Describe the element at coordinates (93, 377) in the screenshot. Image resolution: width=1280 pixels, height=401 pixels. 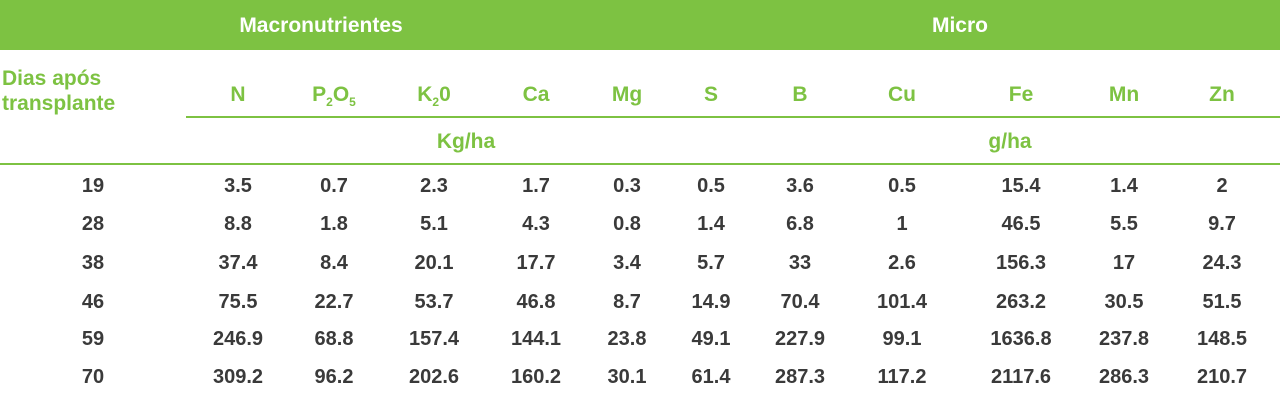
I see `row-day-cell: 70` at that location.